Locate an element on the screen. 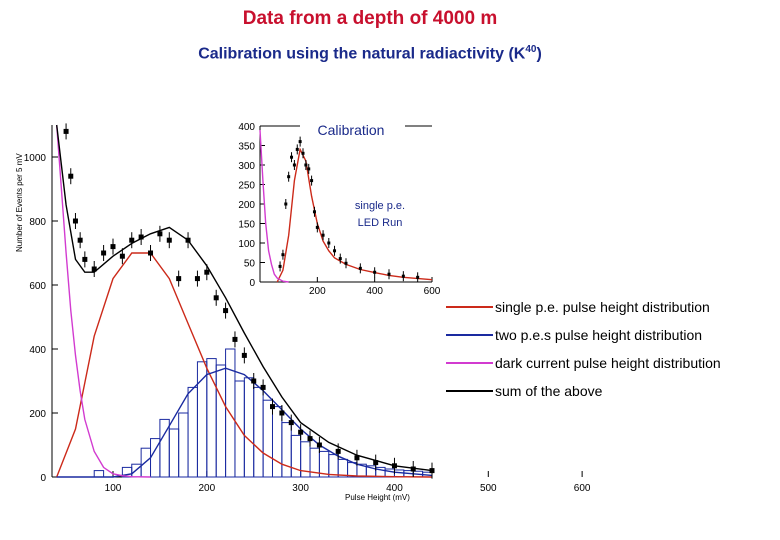  main-x-tick-label: 200 is located at coordinates (206, 488).